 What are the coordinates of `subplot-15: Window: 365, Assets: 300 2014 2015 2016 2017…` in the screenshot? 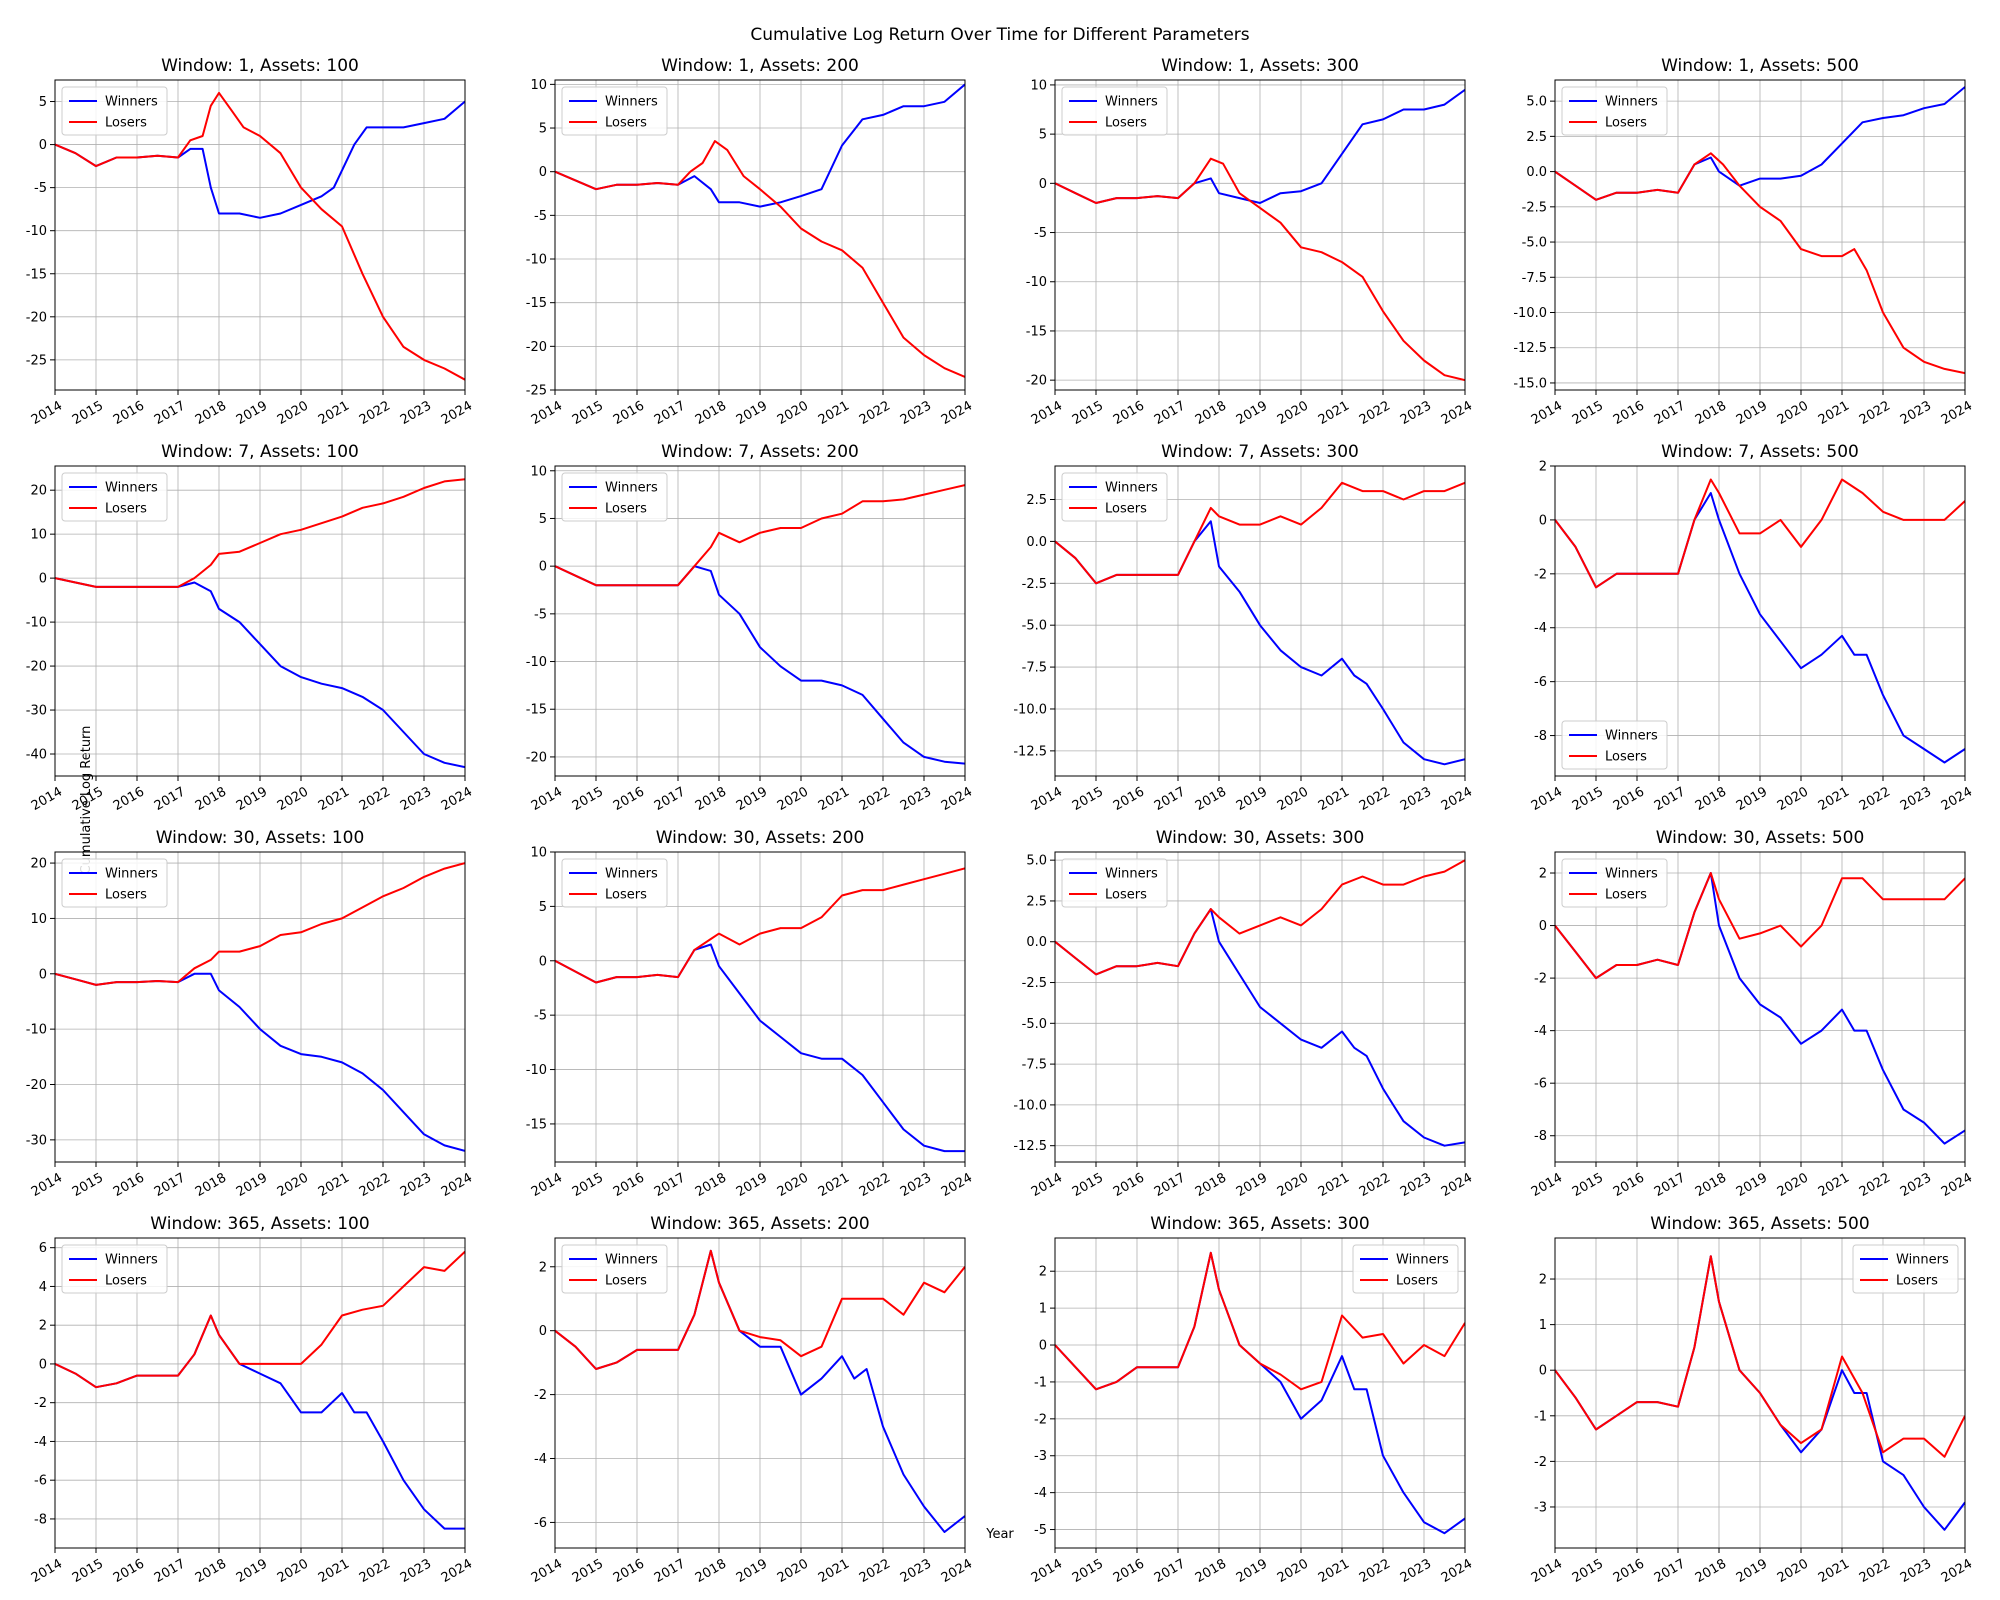 It's located at (1252, 1400).